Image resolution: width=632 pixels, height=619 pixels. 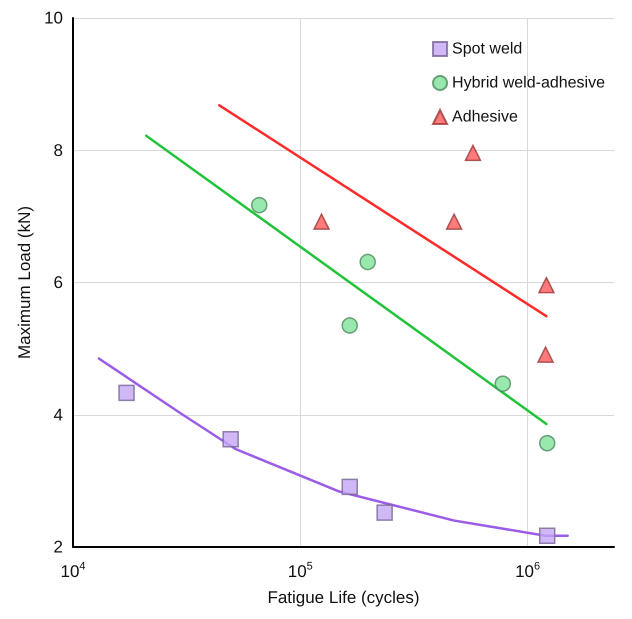 I want to click on legend-label: Hybrid weld-adhesive, so click(x=529, y=83).